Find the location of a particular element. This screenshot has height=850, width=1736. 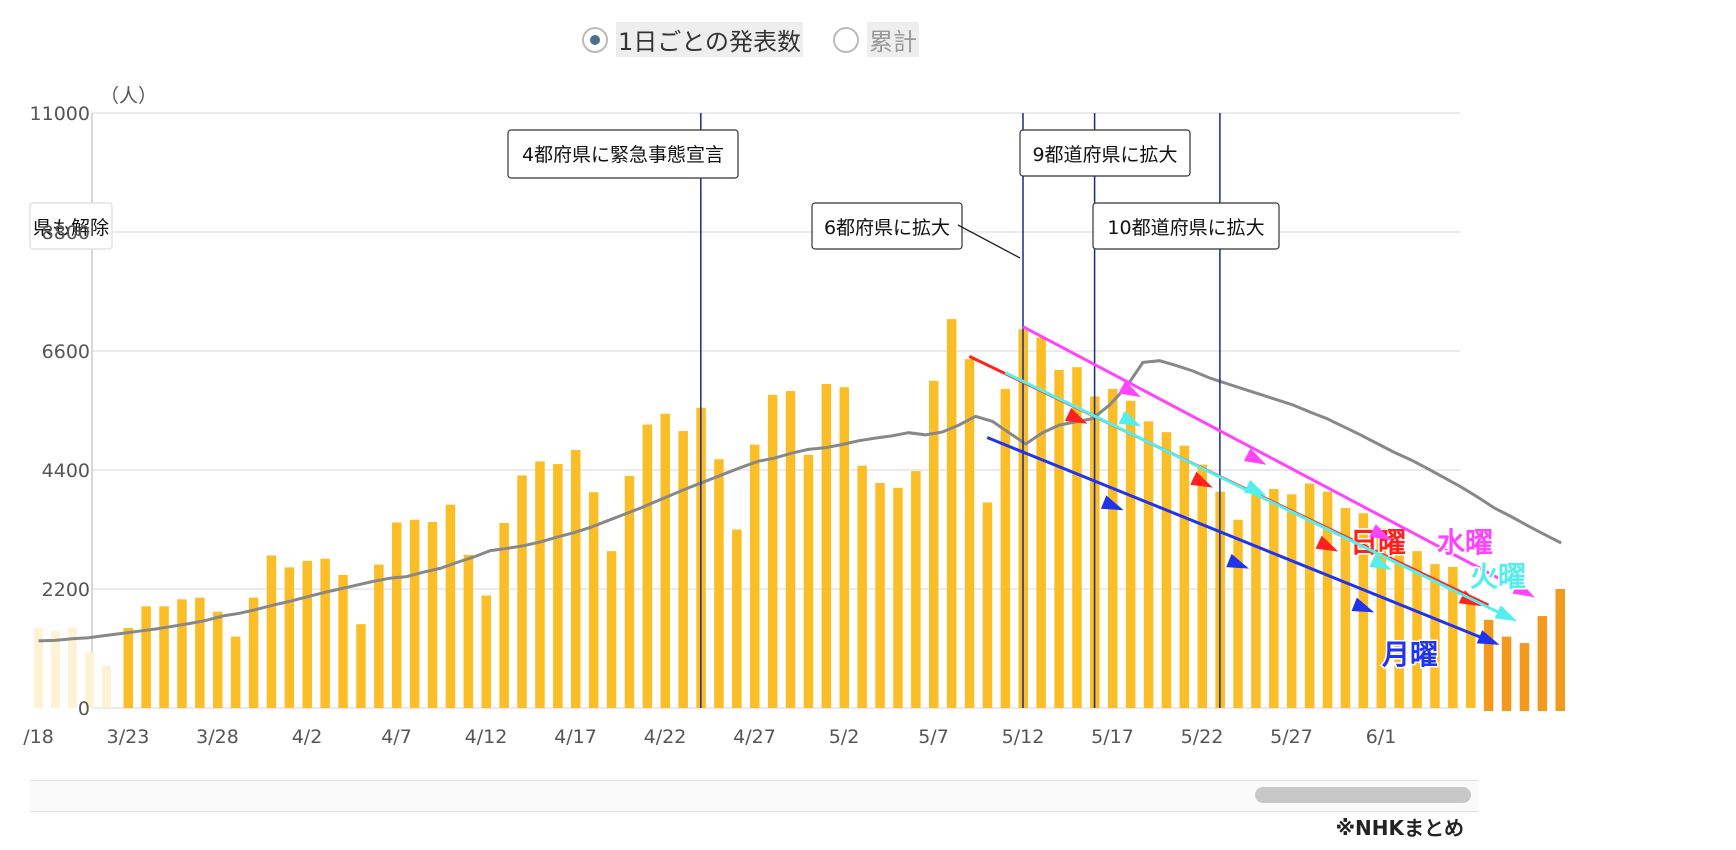

chart-scrollbar is located at coordinates (754, 796).